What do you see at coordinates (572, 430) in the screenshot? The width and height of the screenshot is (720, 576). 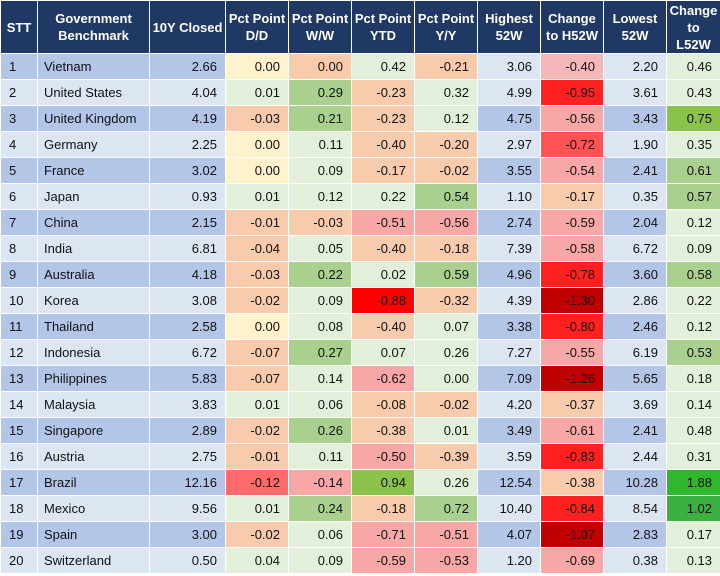 I see `value-cell: -0.61` at bounding box center [572, 430].